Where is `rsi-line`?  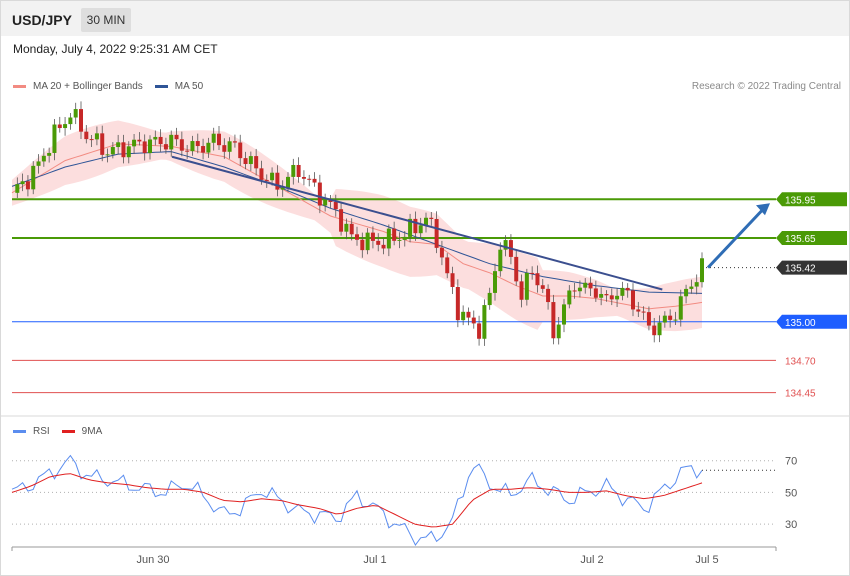 rsi-line is located at coordinates (357, 500).